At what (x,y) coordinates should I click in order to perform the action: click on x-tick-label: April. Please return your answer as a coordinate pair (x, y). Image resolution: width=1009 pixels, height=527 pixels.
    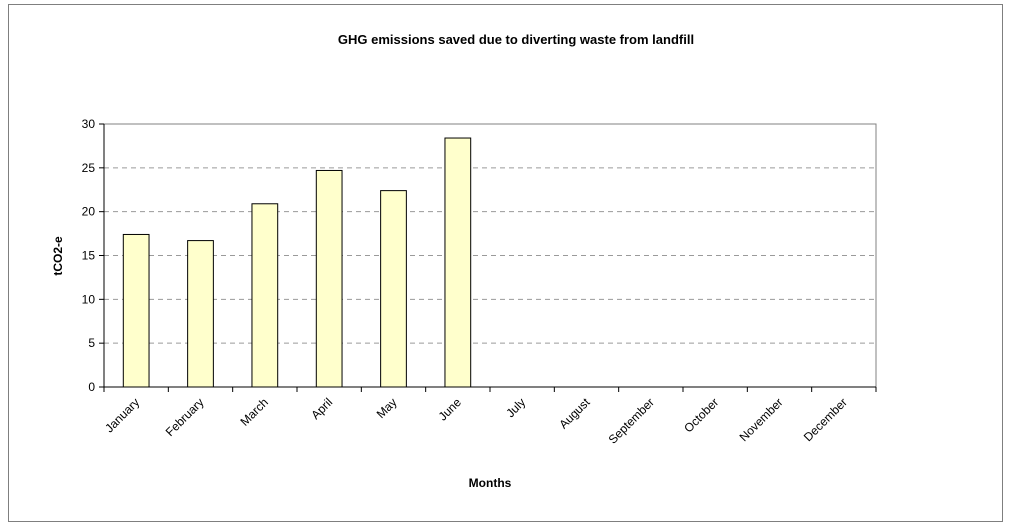
    Looking at the image, I should click on (321, 408).